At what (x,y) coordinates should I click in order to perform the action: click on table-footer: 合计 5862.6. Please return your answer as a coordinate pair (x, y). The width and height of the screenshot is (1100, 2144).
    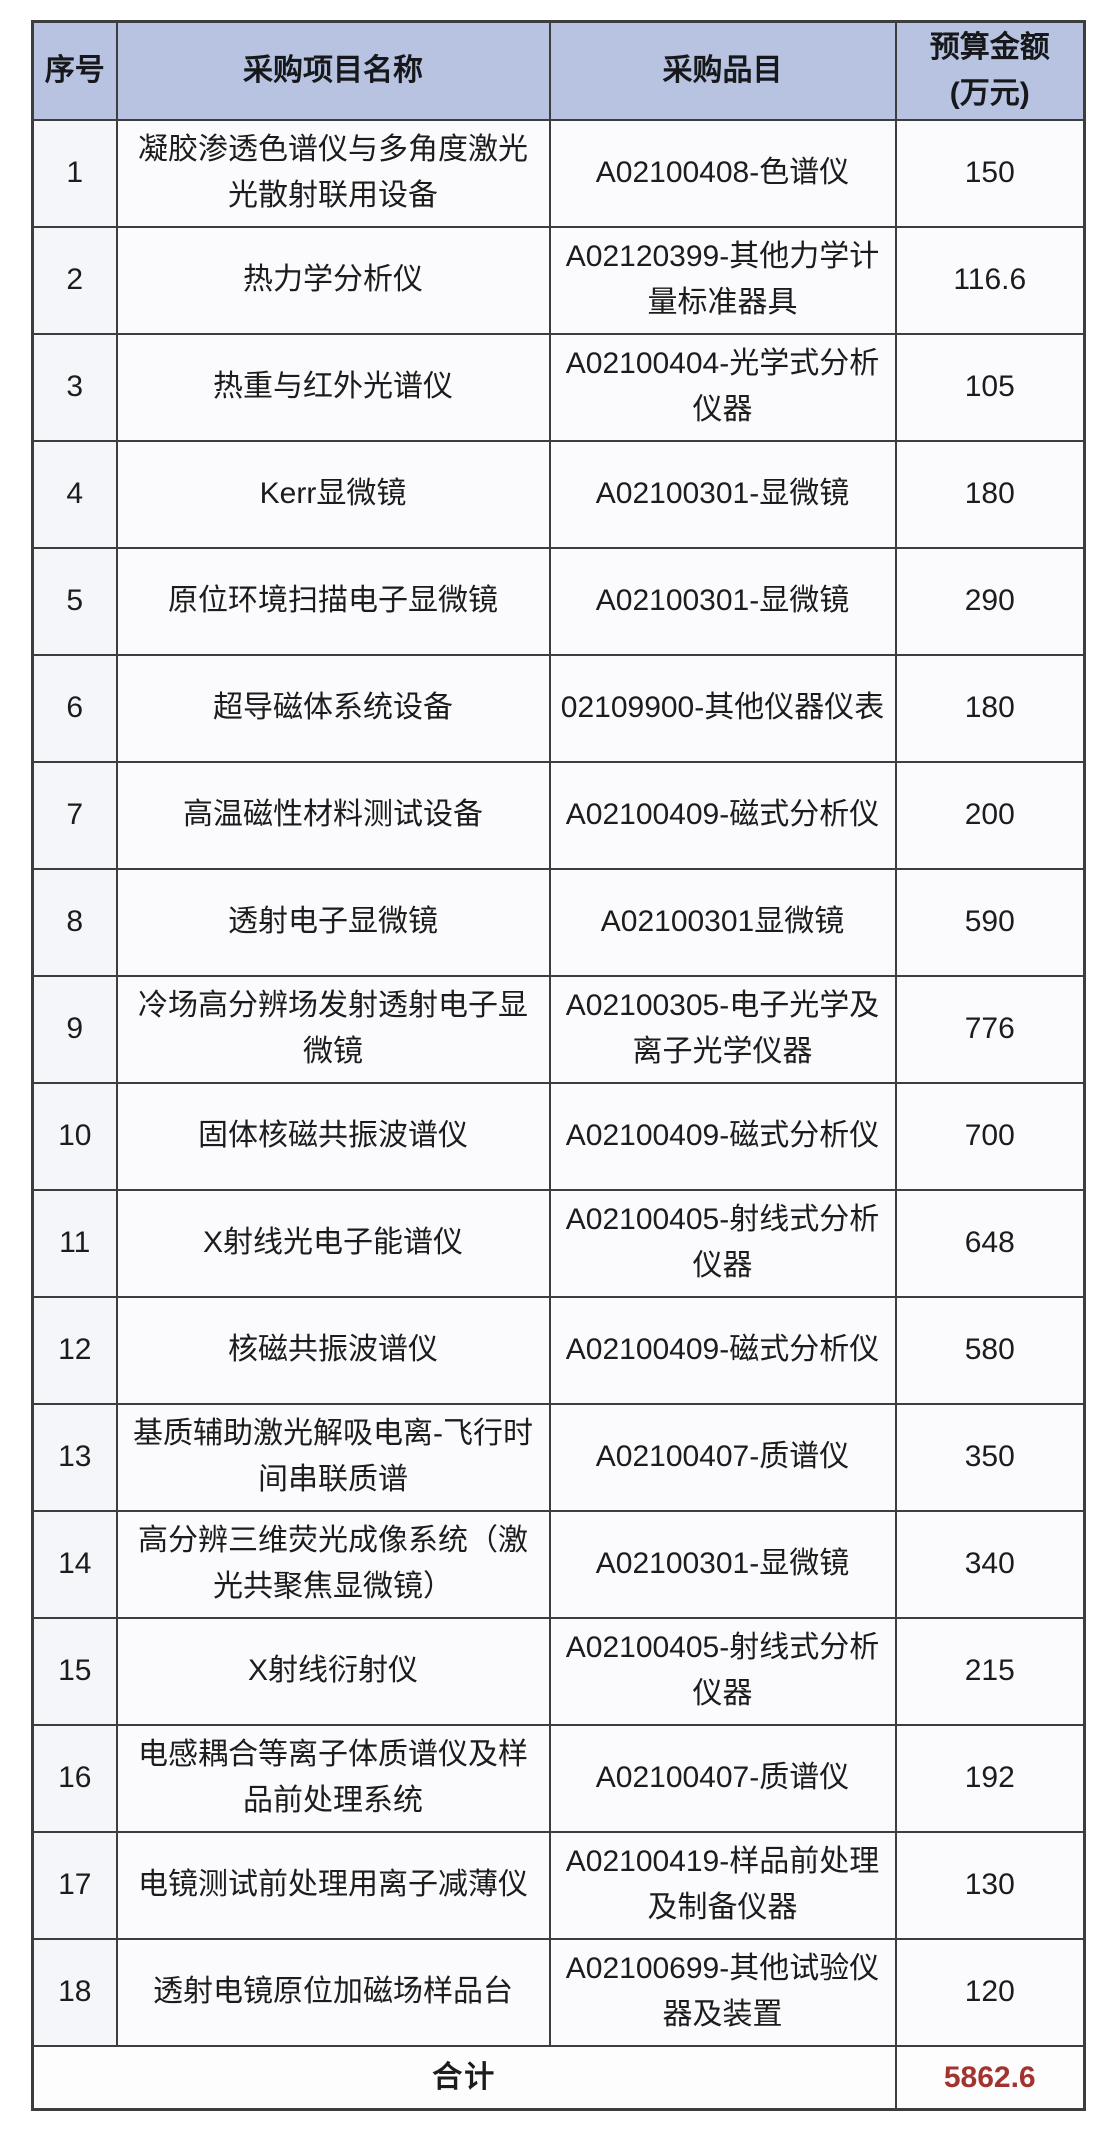
    Looking at the image, I should click on (558, 2077).